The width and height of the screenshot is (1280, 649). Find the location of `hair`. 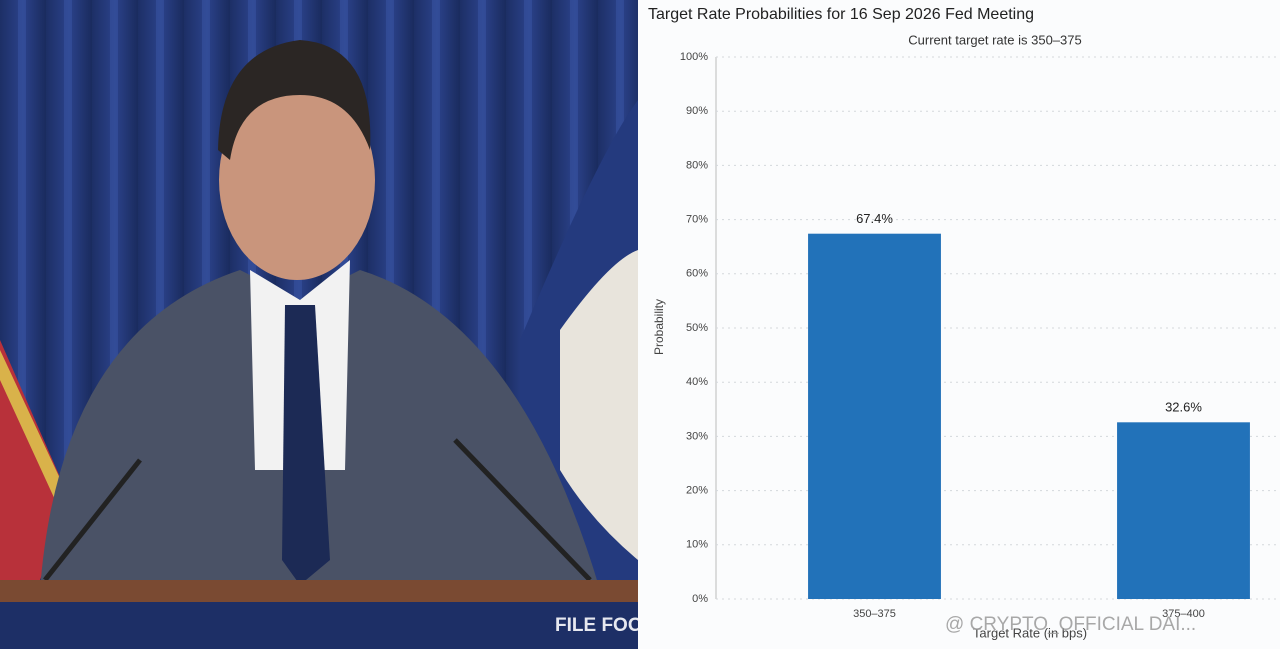

hair is located at coordinates (294, 100).